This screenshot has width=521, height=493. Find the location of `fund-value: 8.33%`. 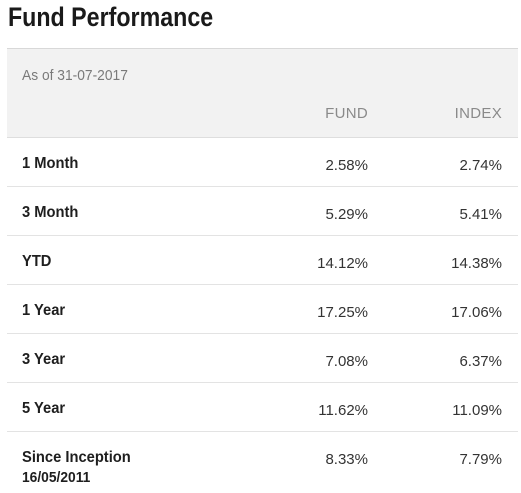

fund-value: 8.33% is located at coordinates (346, 459).